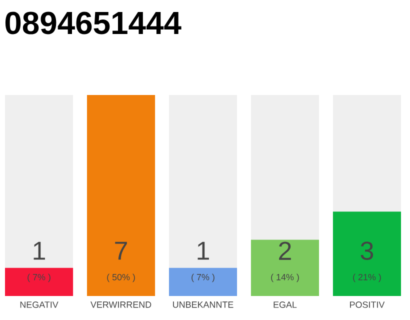 Image resolution: width=410 pixels, height=320 pixels. What do you see at coordinates (203, 305) in the screenshot?
I see `x-tick-label: UNBEKANNTE` at bounding box center [203, 305].